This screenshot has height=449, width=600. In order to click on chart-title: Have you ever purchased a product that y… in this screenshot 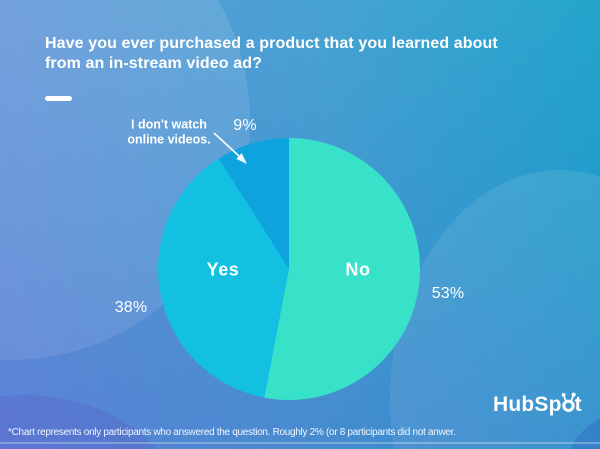, I will do `click(271, 53)`.